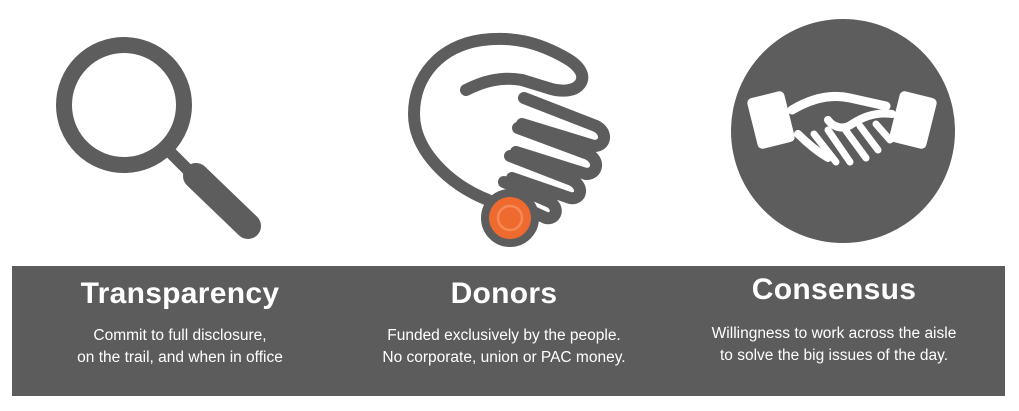 Image resolution: width=1019 pixels, height=411 pixels. Describe the element at coordinates (180, 293) in the screenshot. I see `value-title: Transparency` at that location.